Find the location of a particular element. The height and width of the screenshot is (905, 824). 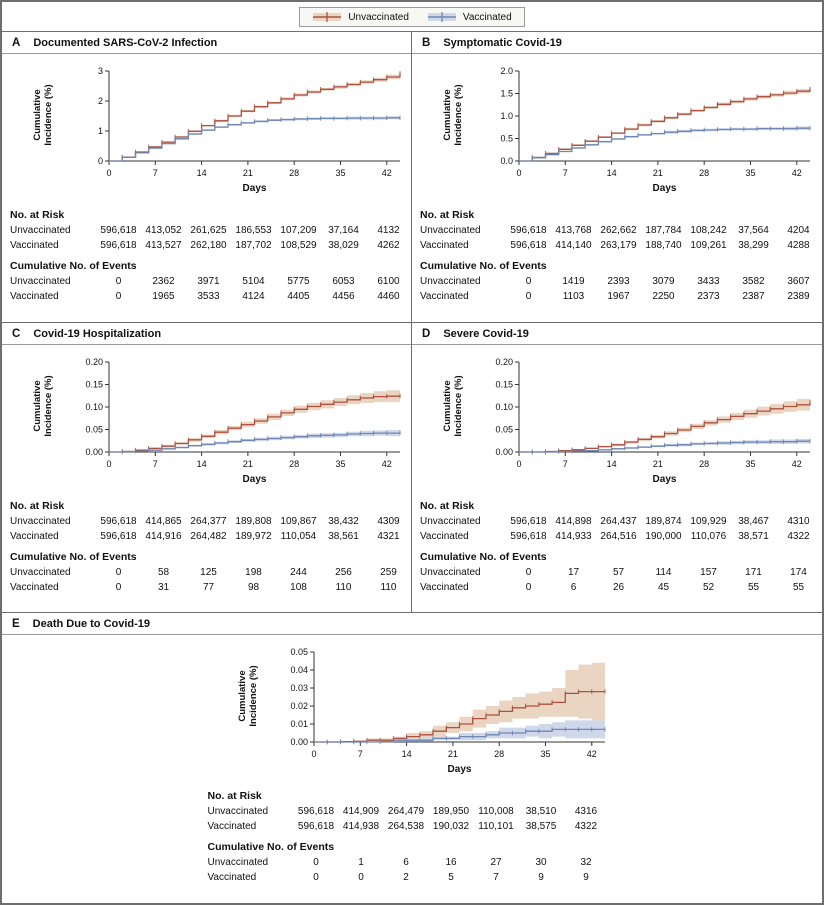

table-row: Unvaccinated 0 58 125 198 244 256 259 is located at coordinates (206, 572).